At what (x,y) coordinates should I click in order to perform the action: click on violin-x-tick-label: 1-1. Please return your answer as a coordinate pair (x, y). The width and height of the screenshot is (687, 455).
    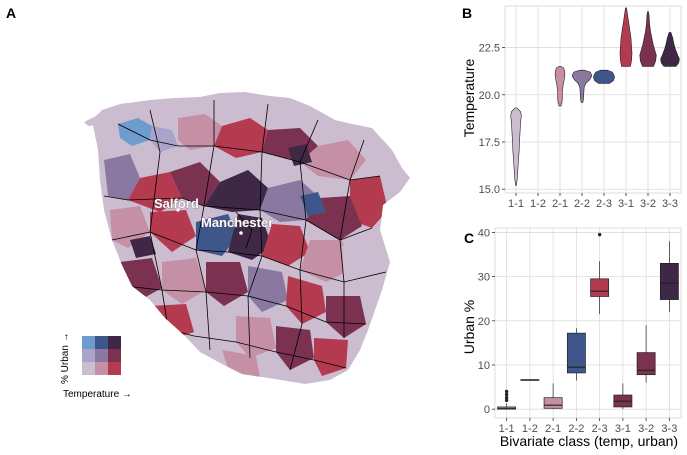
    Looking at the image, I should click on (516, 204).